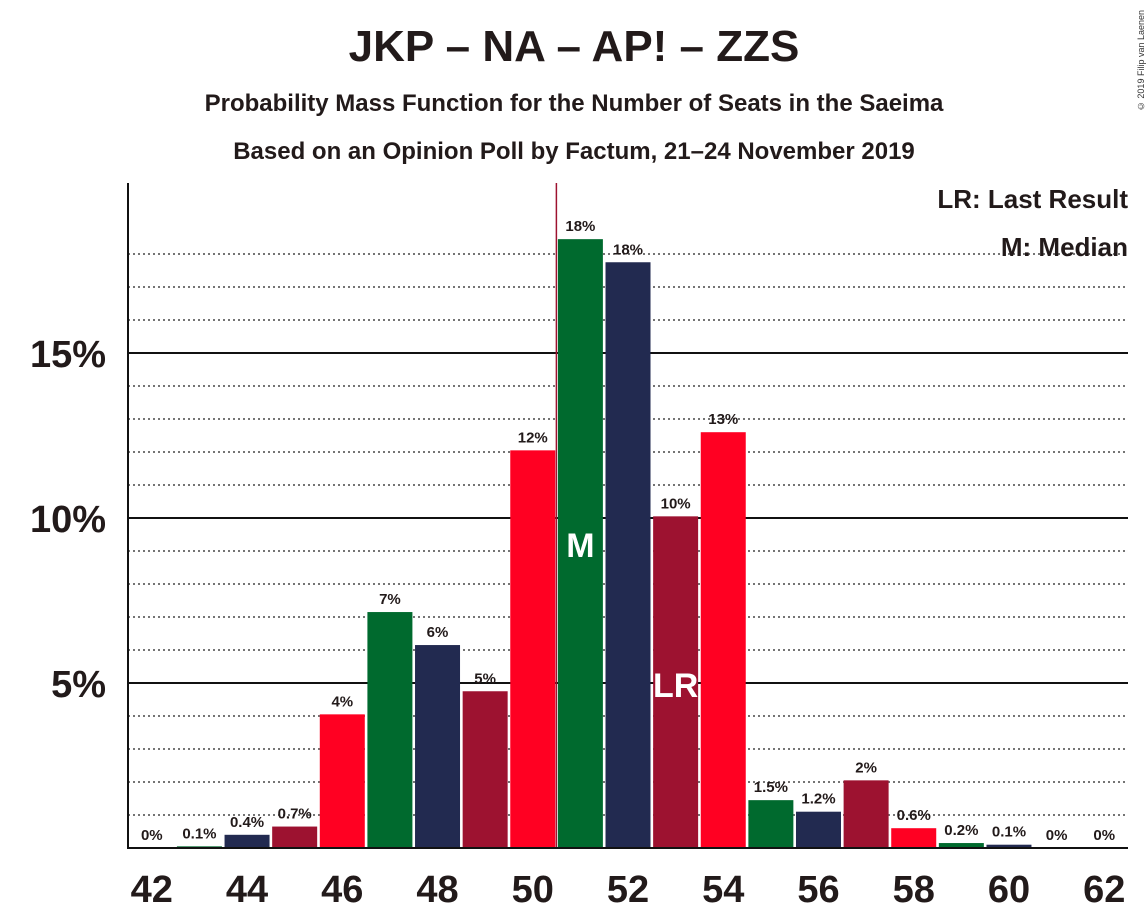  Describe the element at coordinates (1057, 835) in the screenshot. I see `bar-label-seat-61: 0%` at that location.